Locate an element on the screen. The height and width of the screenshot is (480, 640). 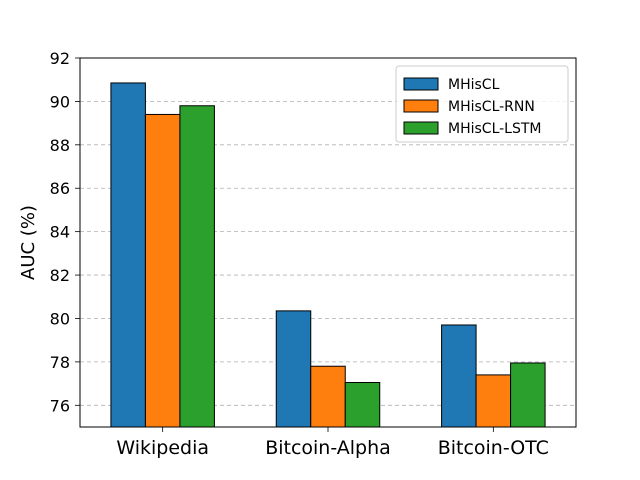
y-axis: 76 78 80 82 84 86 88 90 92 is located at coordinates (65, 232).